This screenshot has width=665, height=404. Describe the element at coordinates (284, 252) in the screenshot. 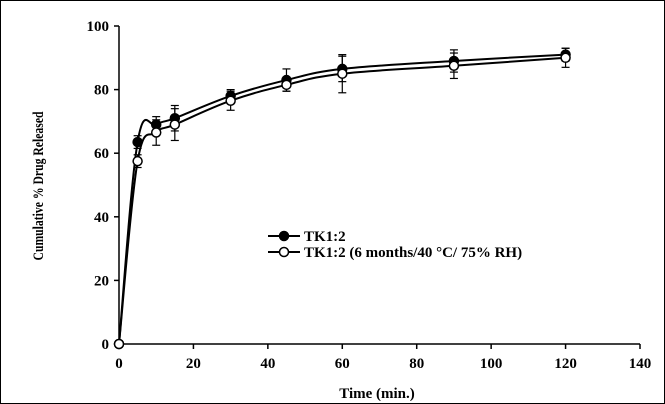

I see `legend-marker-open-circle` at that location.